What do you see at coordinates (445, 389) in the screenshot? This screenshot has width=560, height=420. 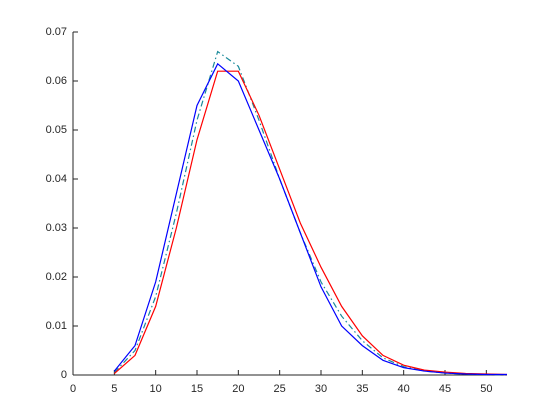 I see `x-tick-label: 45` at bounding box center [445, 389].